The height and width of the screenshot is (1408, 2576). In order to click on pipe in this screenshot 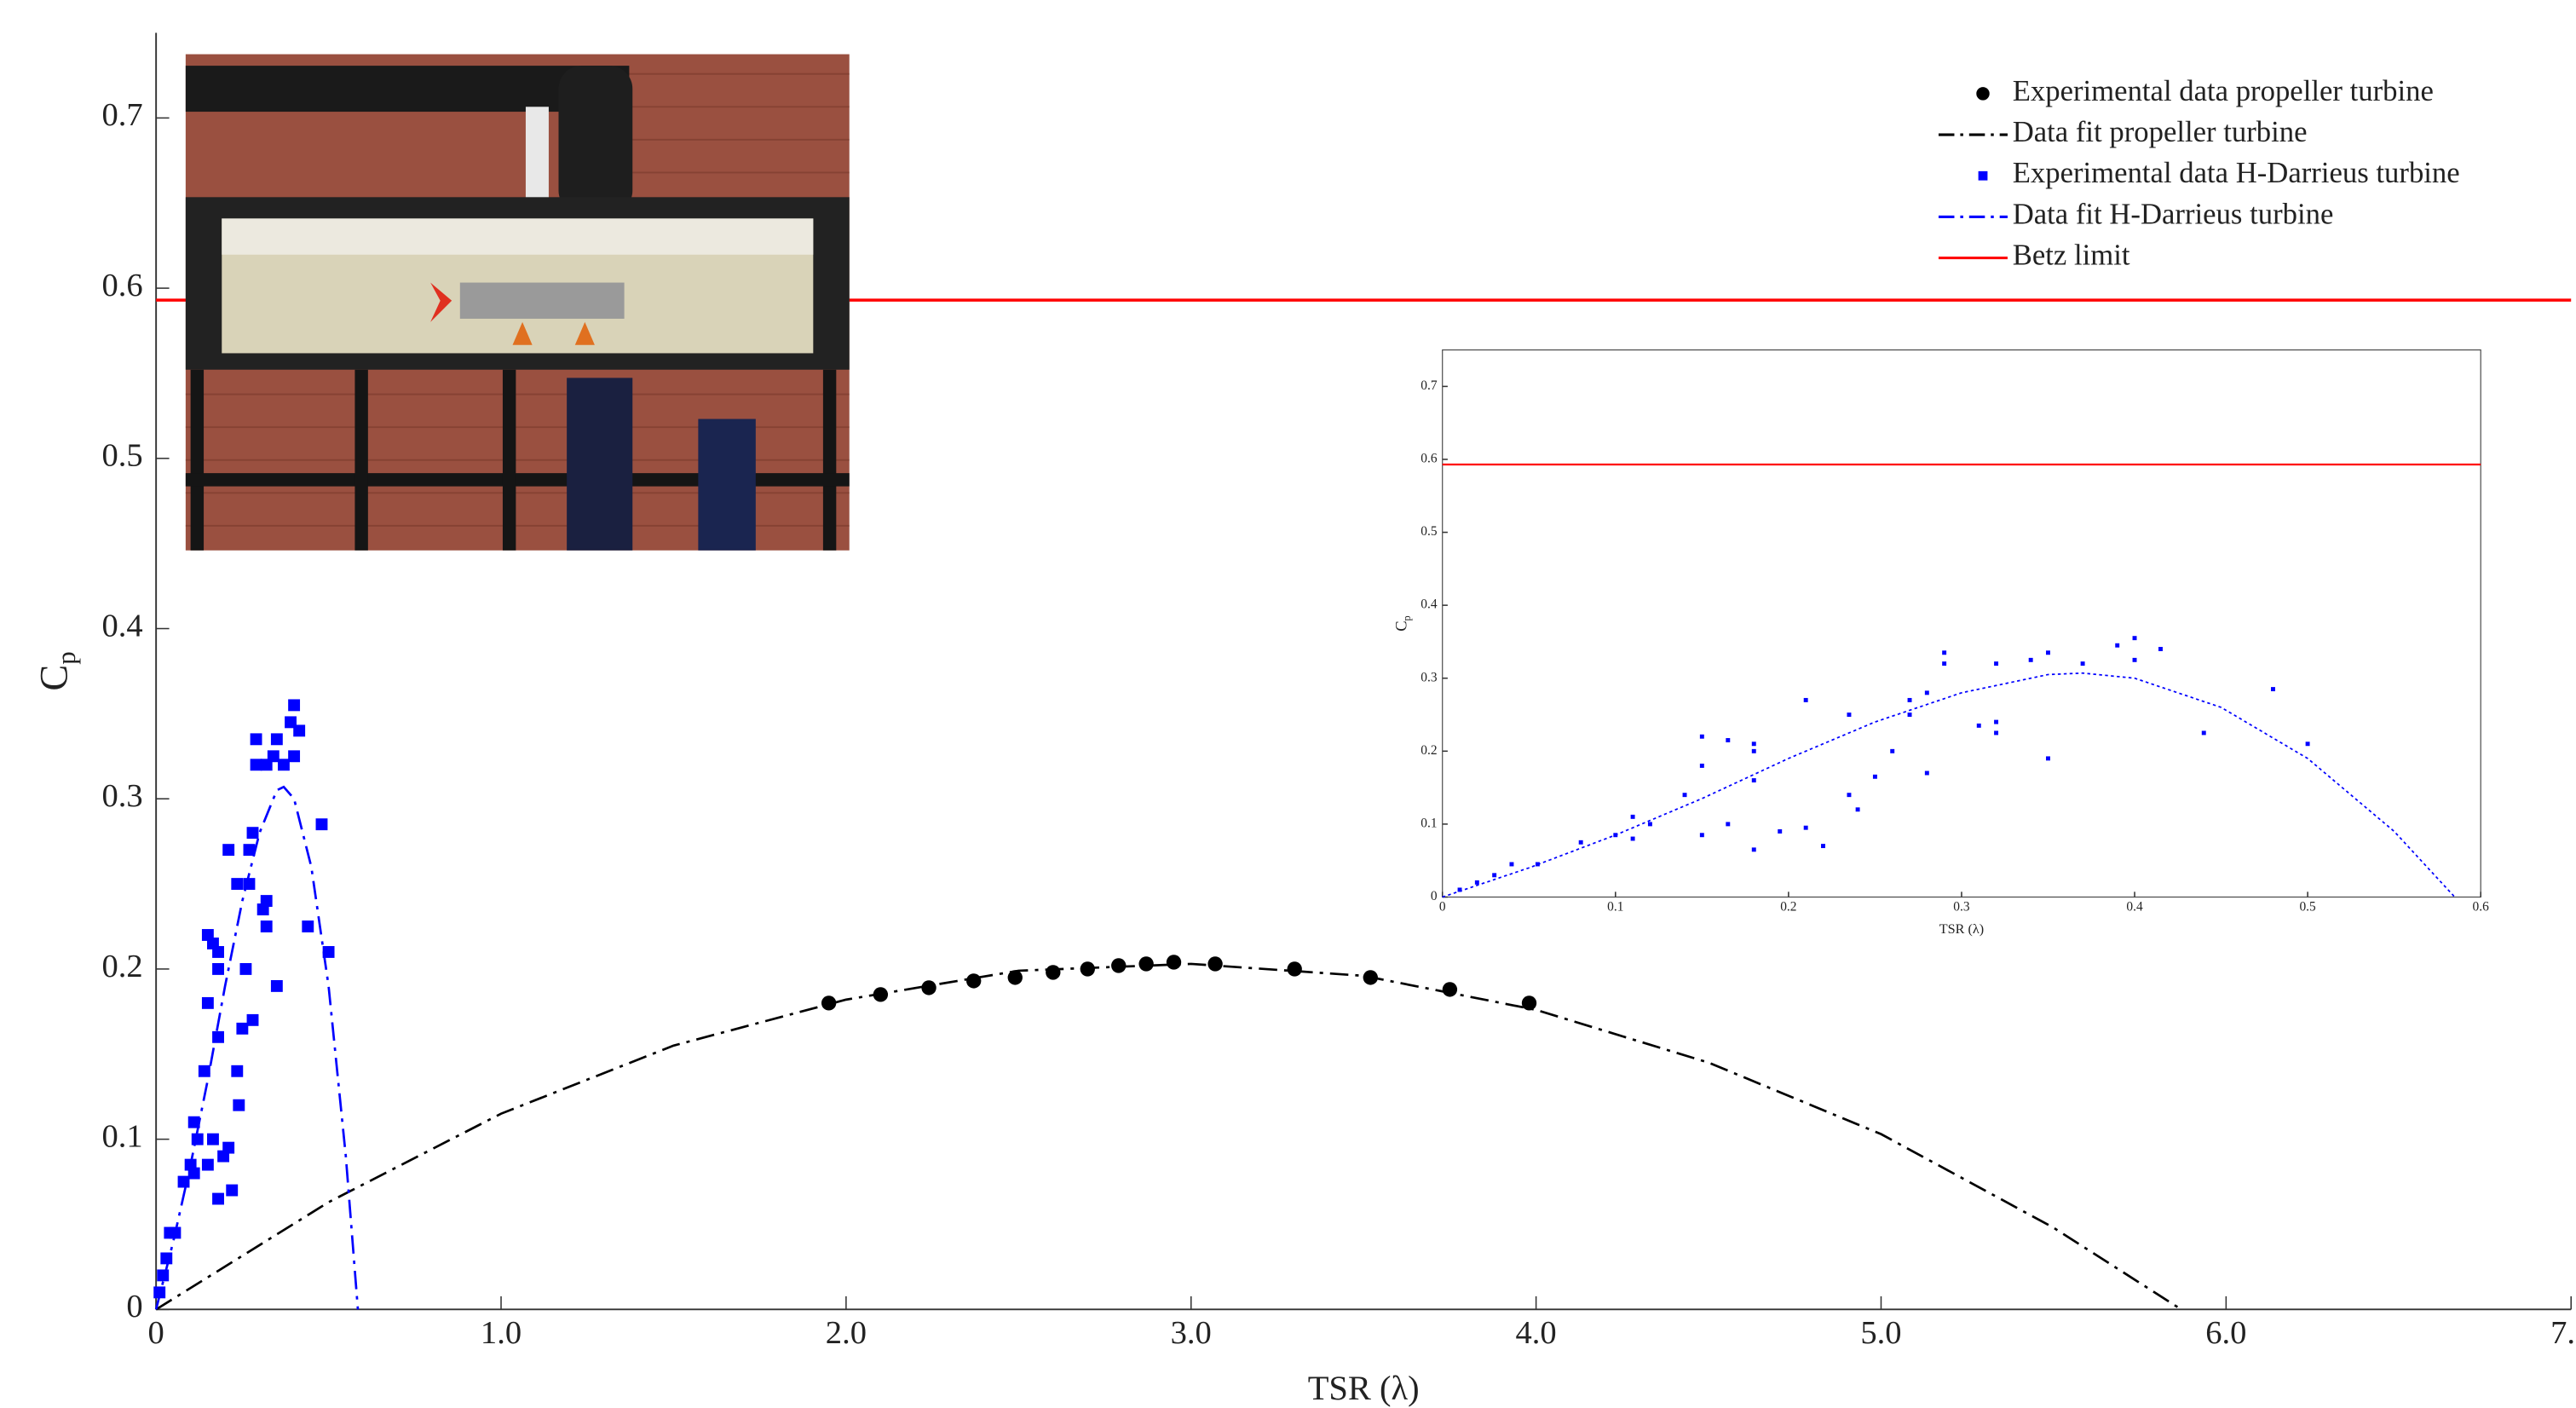, I will do `click(407, 89)`.